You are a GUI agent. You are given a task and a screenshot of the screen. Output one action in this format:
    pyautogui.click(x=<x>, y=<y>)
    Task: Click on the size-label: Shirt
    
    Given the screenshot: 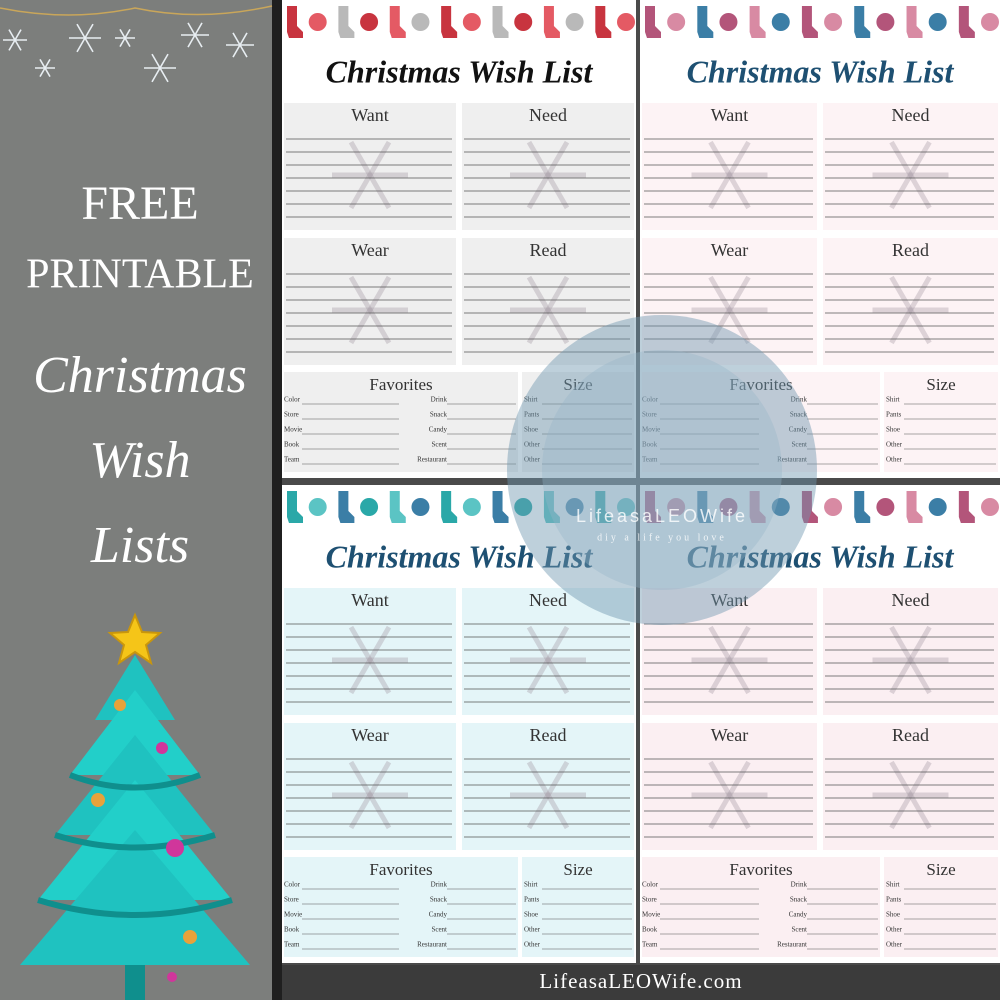 What is the action you would take?
    pyautogui.click(x=893, y=400)
    